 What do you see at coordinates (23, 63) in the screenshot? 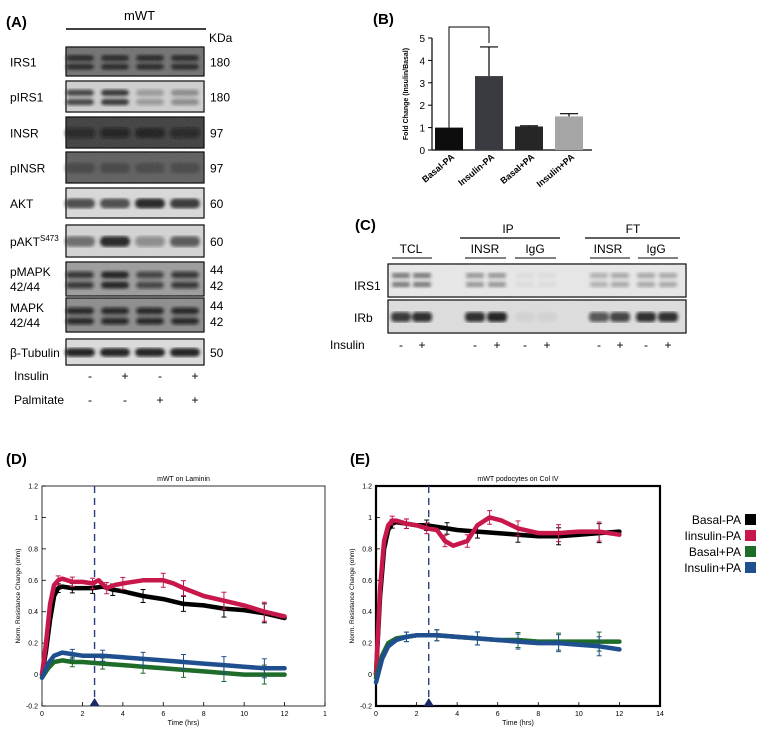
I see `blot-row-label: IRS1` at bounding box center [23, 63].